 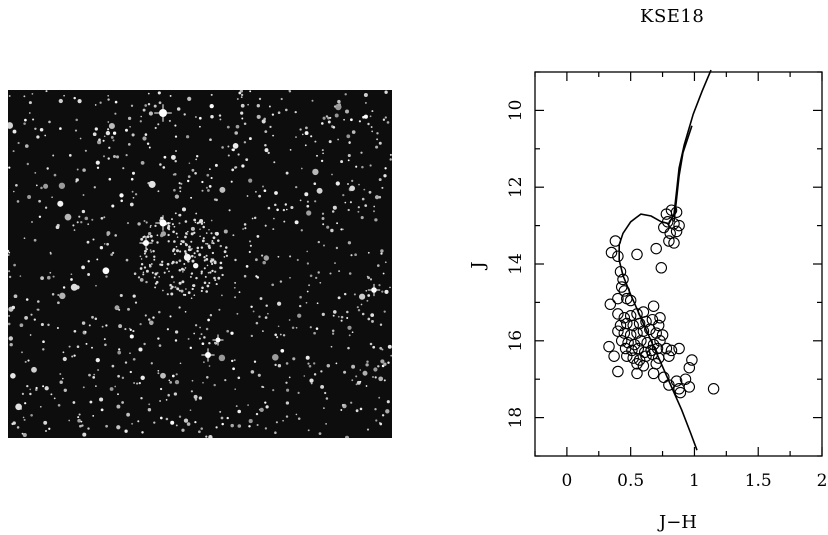 What do you see at coordinates (630, 481) in the screenshot?
I see `x-tick-label: 0.5` at bounding box center [630, 481].